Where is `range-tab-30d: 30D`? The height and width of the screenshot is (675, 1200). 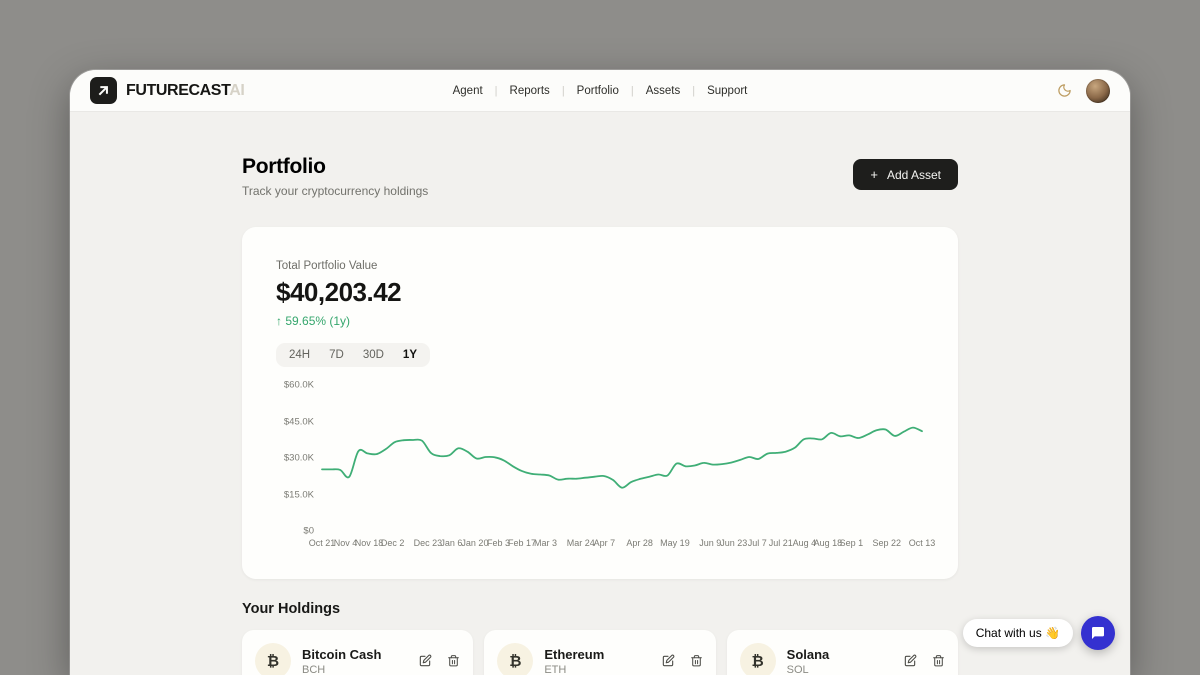
range-tab-30d: 30D is located at coordinates (373, 355).